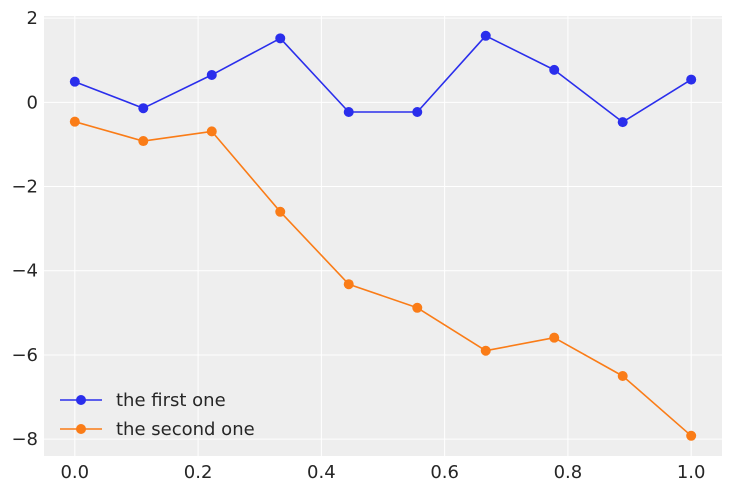 Image resolution: width=731 pixels, height=491 pixels. I want to click on x-tick-label: 0.8, so click(568, 472).